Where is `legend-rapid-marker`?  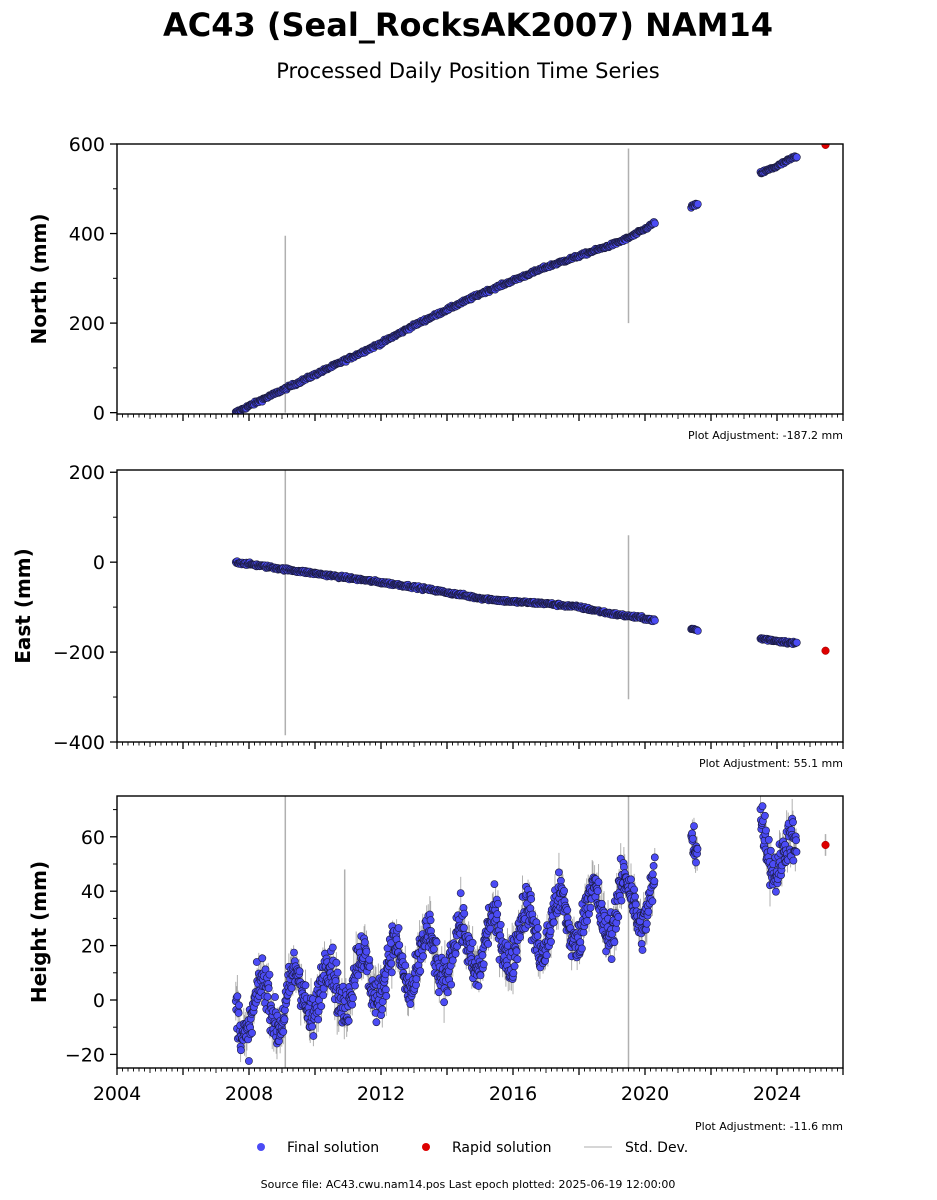 legend-rapid-marker is located at coordinates (426, 1147).